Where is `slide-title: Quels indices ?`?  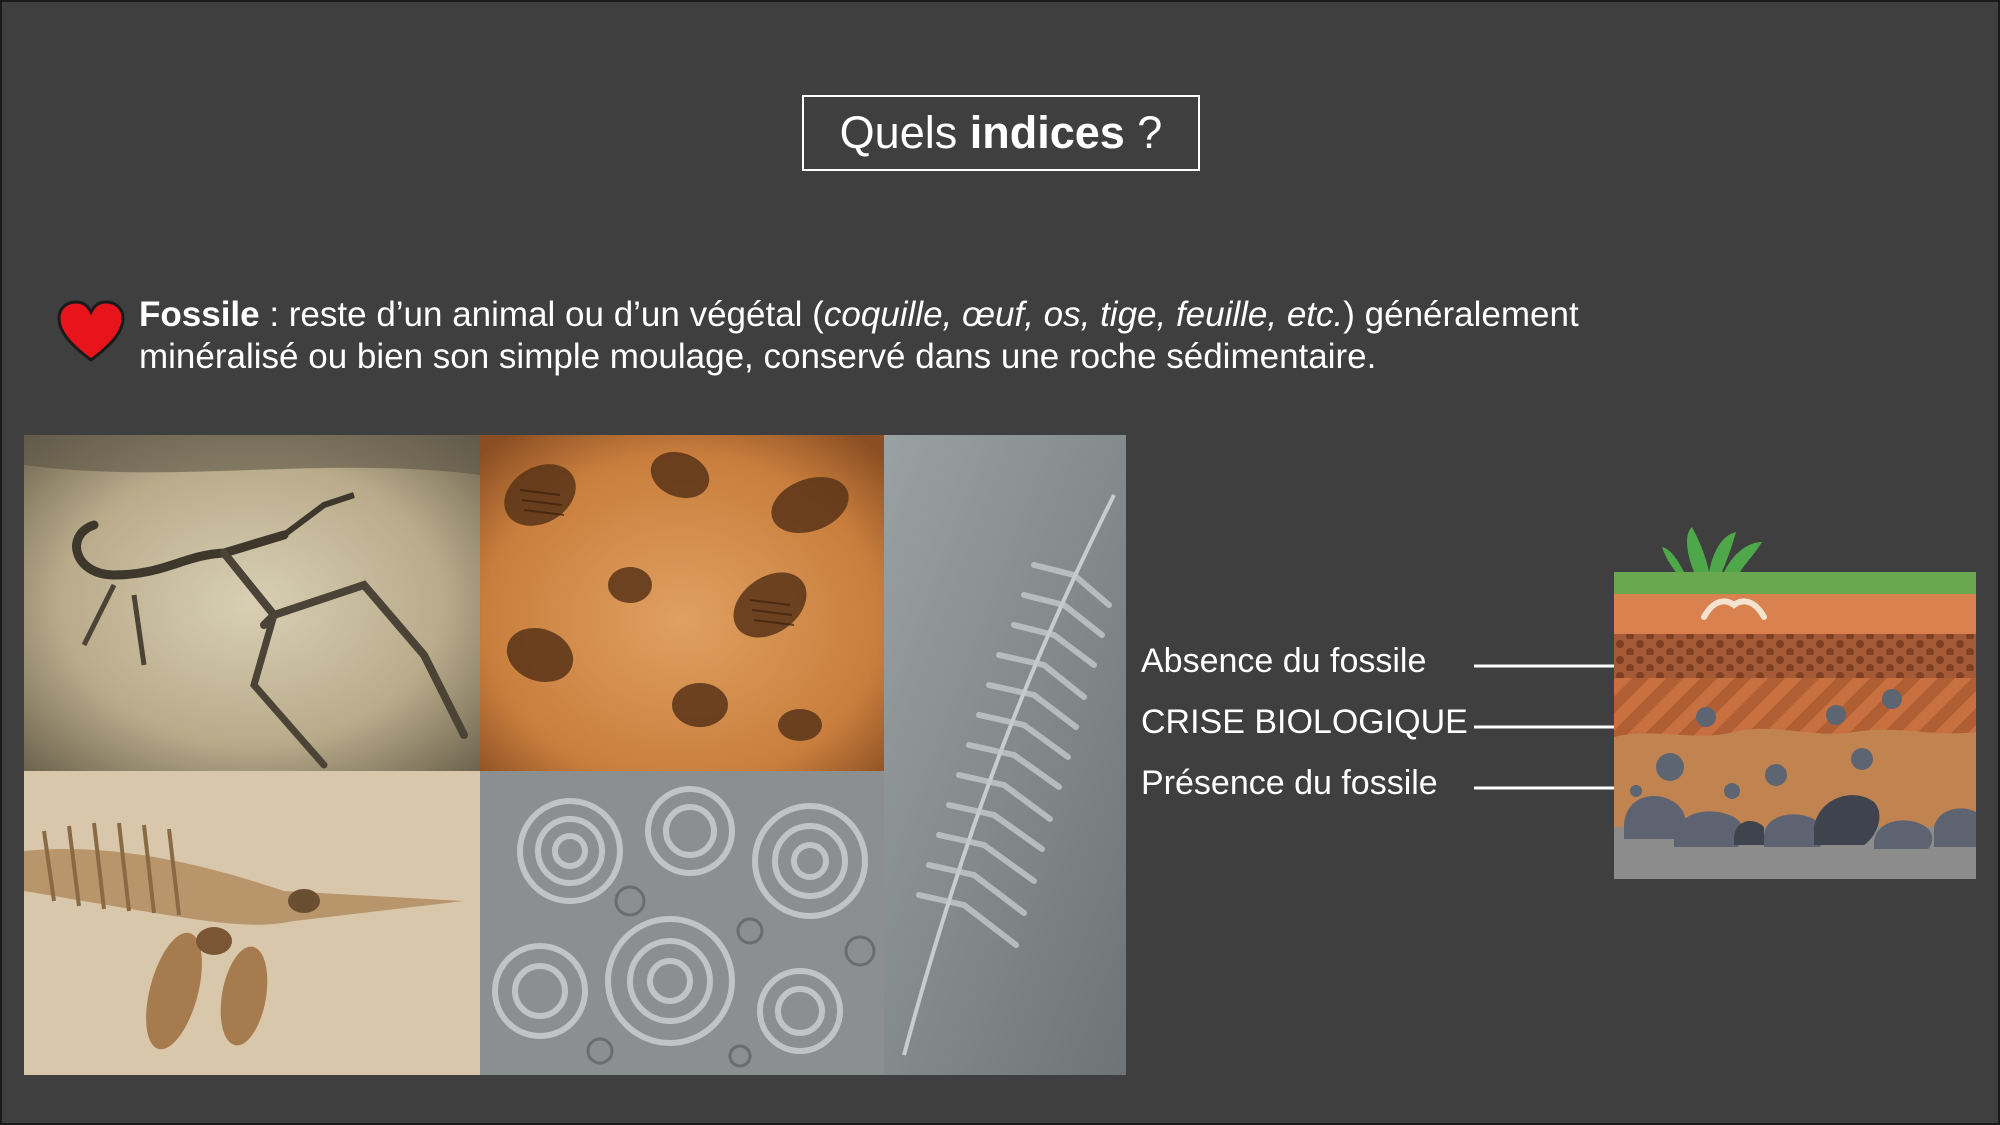
slide-title: Quels indices ? is located at coordinates (1001, 133).